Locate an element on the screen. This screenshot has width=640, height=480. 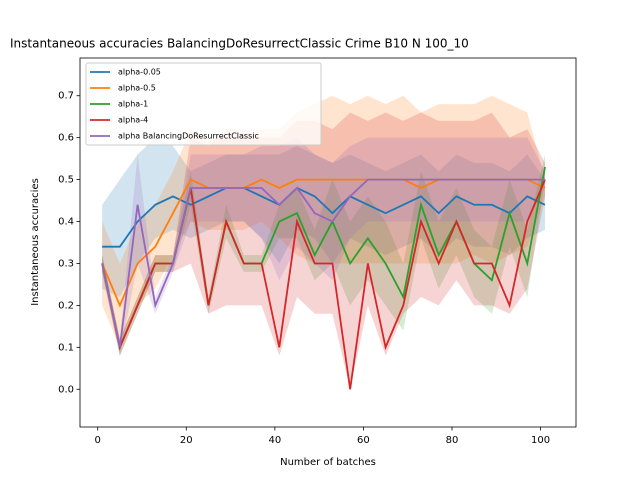
x-tick-label: 100 is located at coordinates (540, 440).